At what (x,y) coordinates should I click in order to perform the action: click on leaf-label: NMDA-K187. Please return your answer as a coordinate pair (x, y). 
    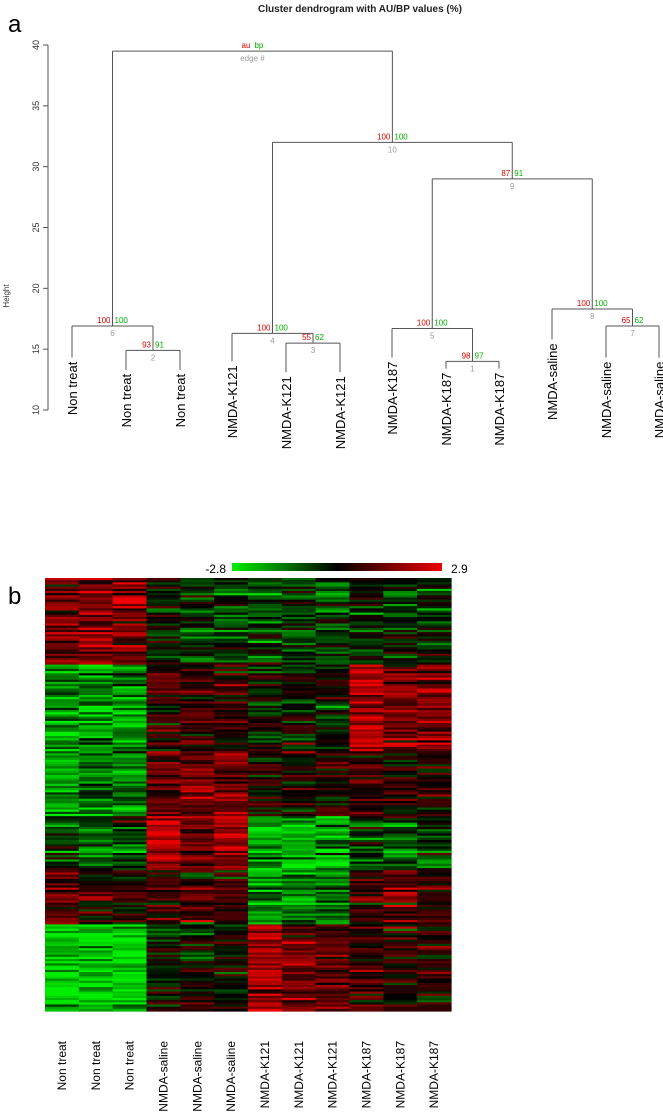
    Looking at the image, I should click on (499, 409).